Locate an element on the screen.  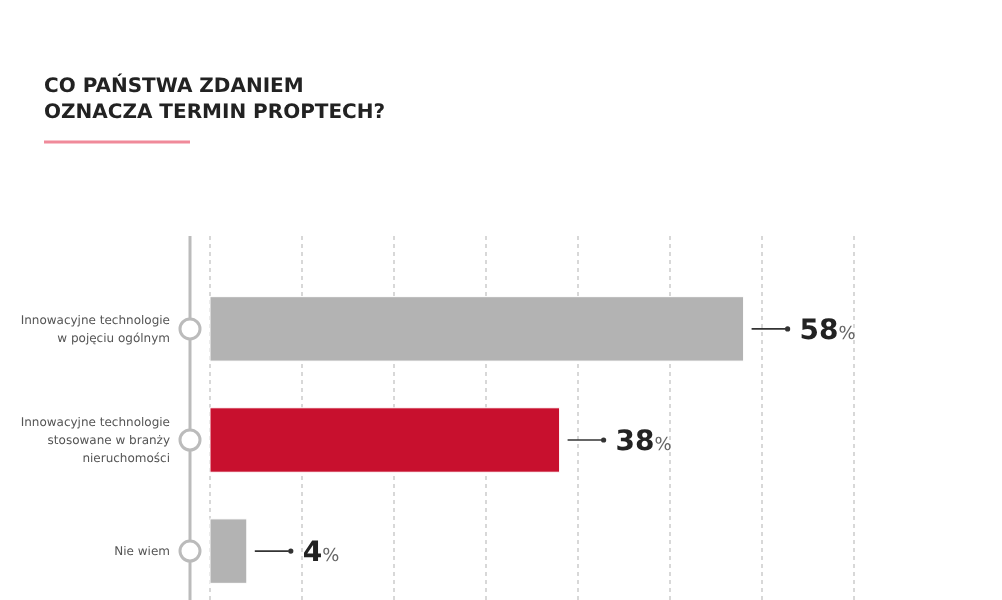
data-label: 4% is located at coordinates (321, 553).